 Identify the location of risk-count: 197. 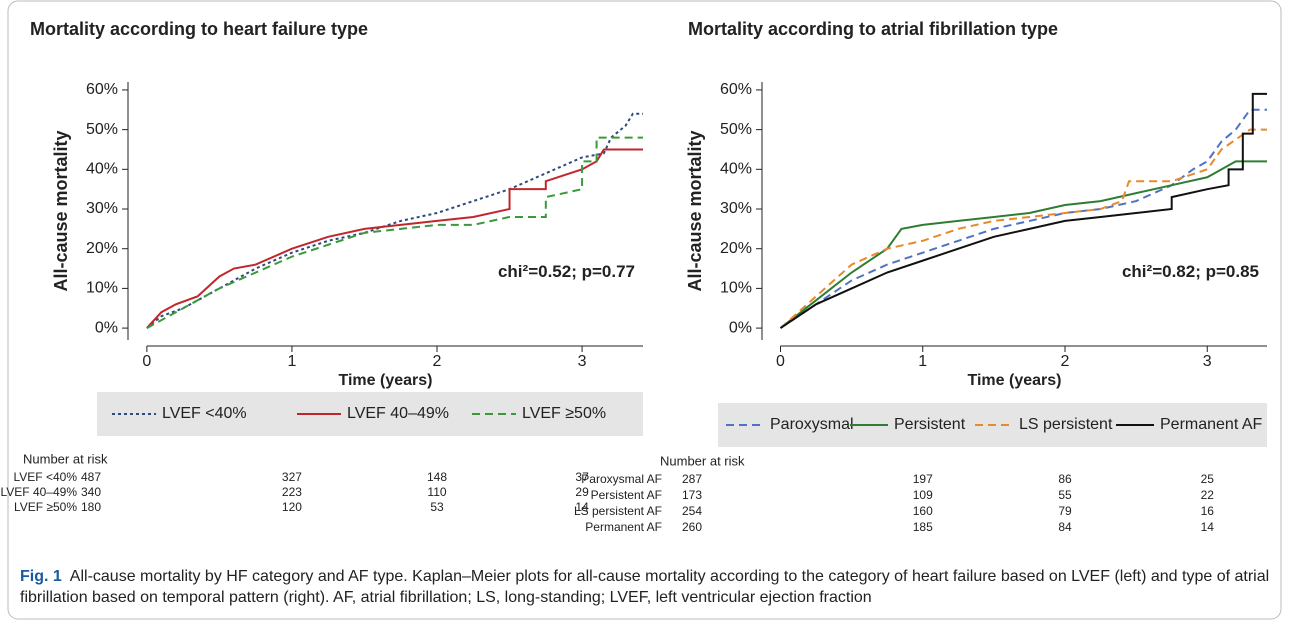
(923, 479).